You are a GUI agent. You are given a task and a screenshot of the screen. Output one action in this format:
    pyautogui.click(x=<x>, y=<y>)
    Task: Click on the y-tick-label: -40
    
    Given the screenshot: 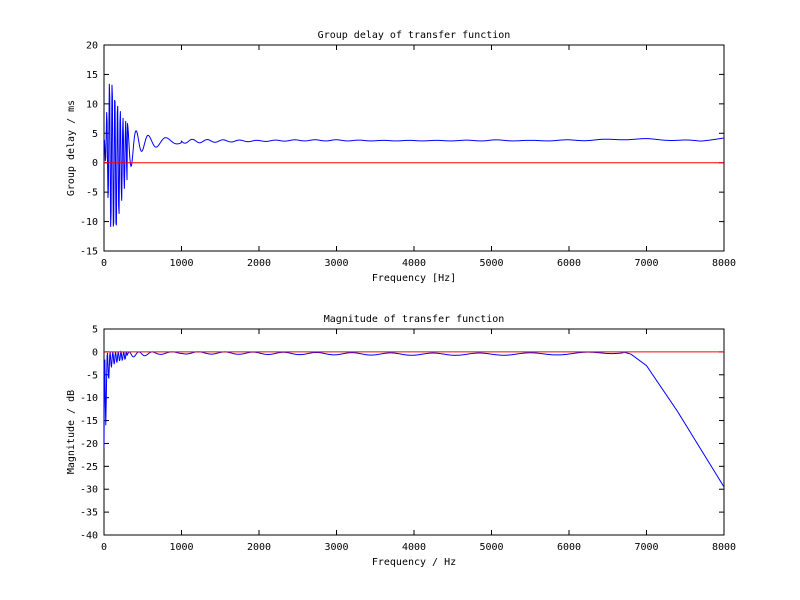 What is the action you would take?
    pyautogui.click(x=89, y=536)
    